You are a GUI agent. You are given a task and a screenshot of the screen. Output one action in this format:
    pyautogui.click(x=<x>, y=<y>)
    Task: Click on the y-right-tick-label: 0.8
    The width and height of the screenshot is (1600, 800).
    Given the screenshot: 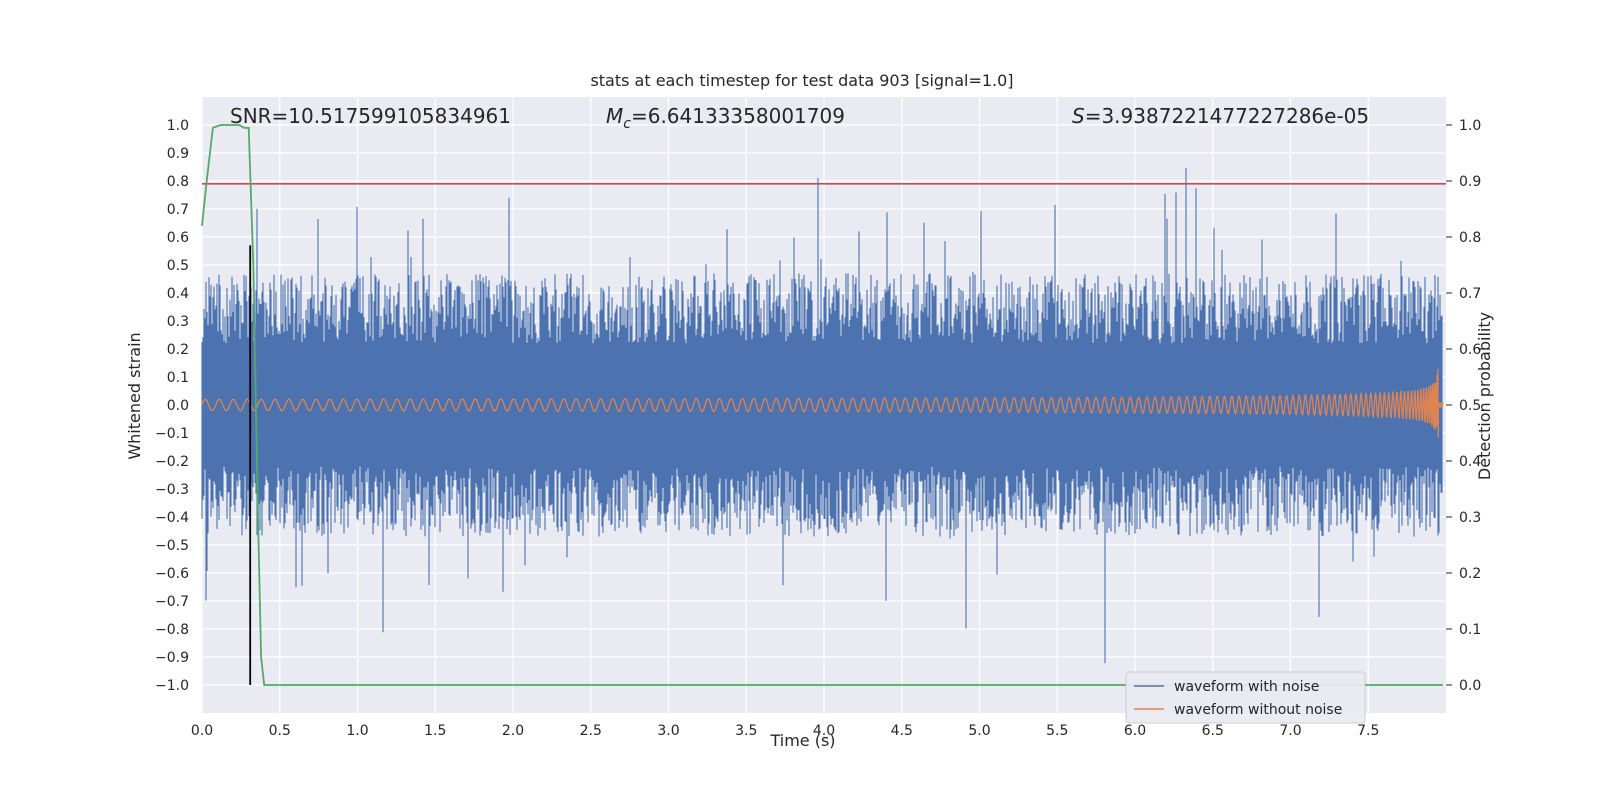 What is the action you would take?
    pyautogui.click(x=1470, y=238)
    